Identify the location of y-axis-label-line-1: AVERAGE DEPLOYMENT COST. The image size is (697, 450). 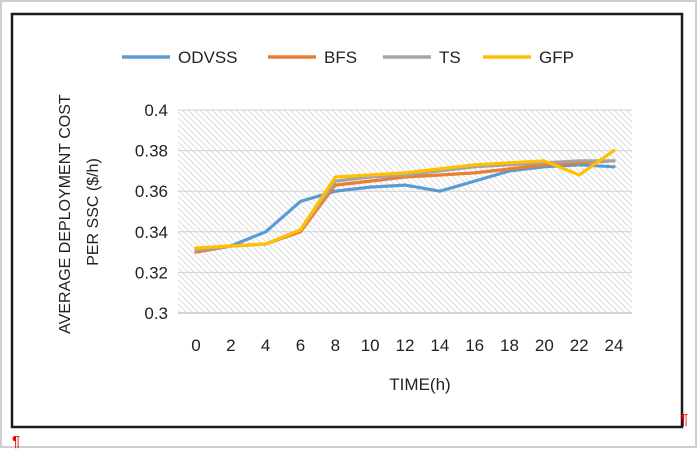
(65, 214).